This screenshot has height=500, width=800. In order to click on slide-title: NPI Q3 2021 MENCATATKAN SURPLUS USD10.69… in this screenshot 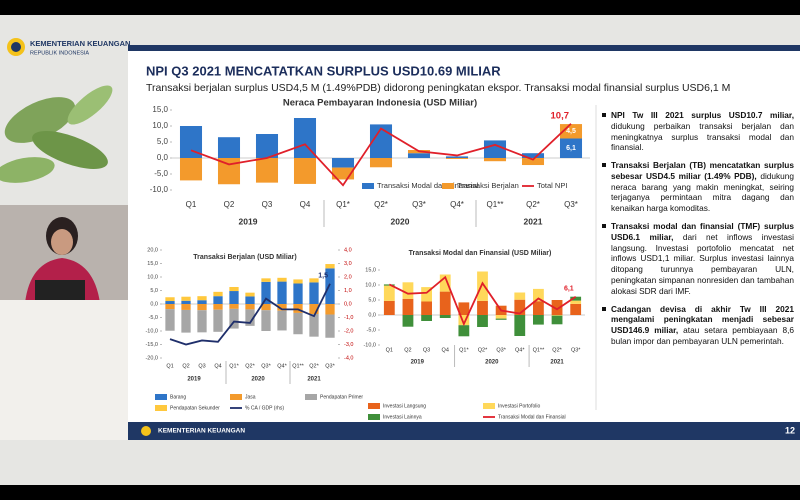, I will do `click(323, 70)`.